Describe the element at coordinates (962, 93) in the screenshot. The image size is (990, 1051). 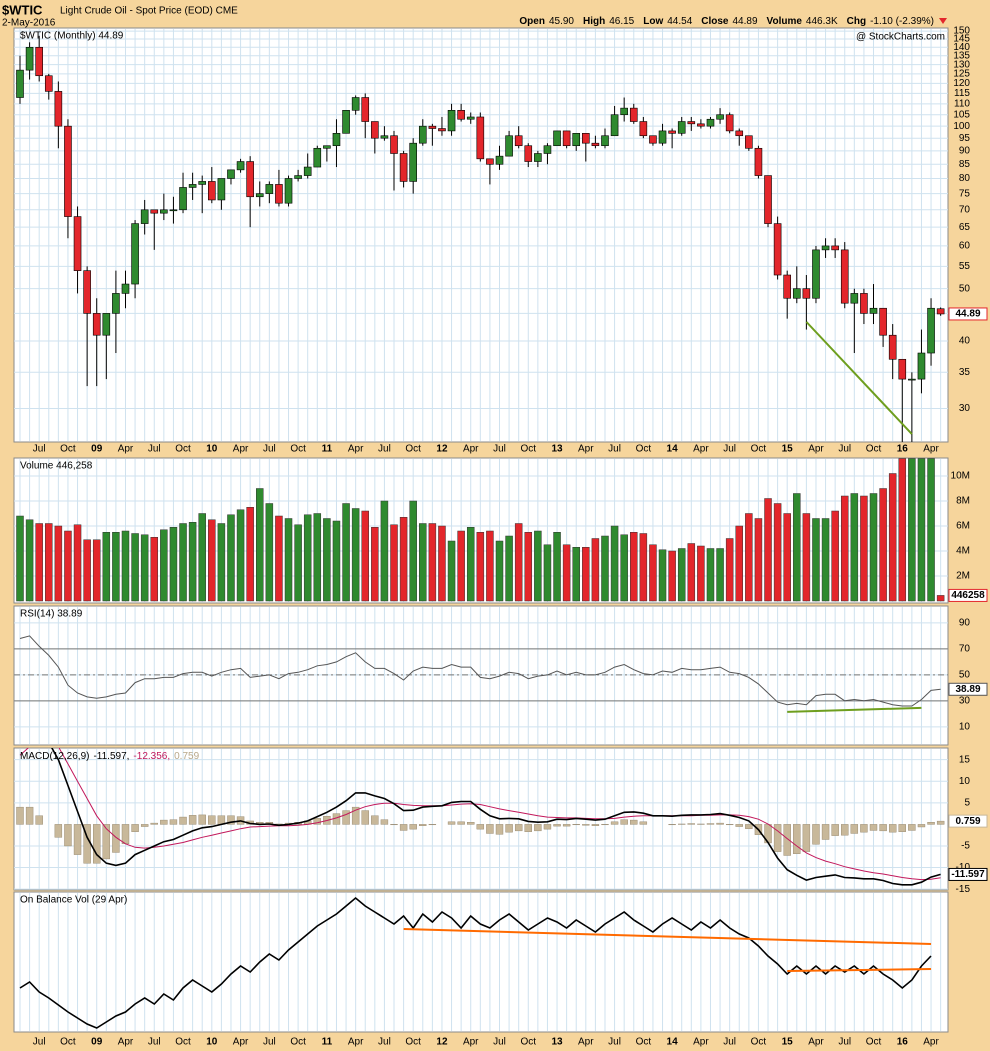
I see `y-tick-label: 115` at that location.